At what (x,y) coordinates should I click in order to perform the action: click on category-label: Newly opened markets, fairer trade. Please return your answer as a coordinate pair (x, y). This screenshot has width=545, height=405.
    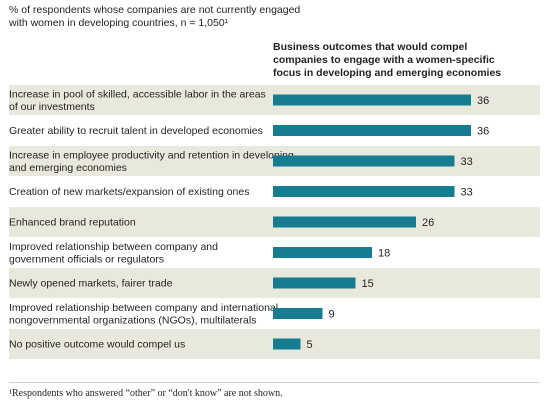
    Looking at the image, I should click on (91, 284).